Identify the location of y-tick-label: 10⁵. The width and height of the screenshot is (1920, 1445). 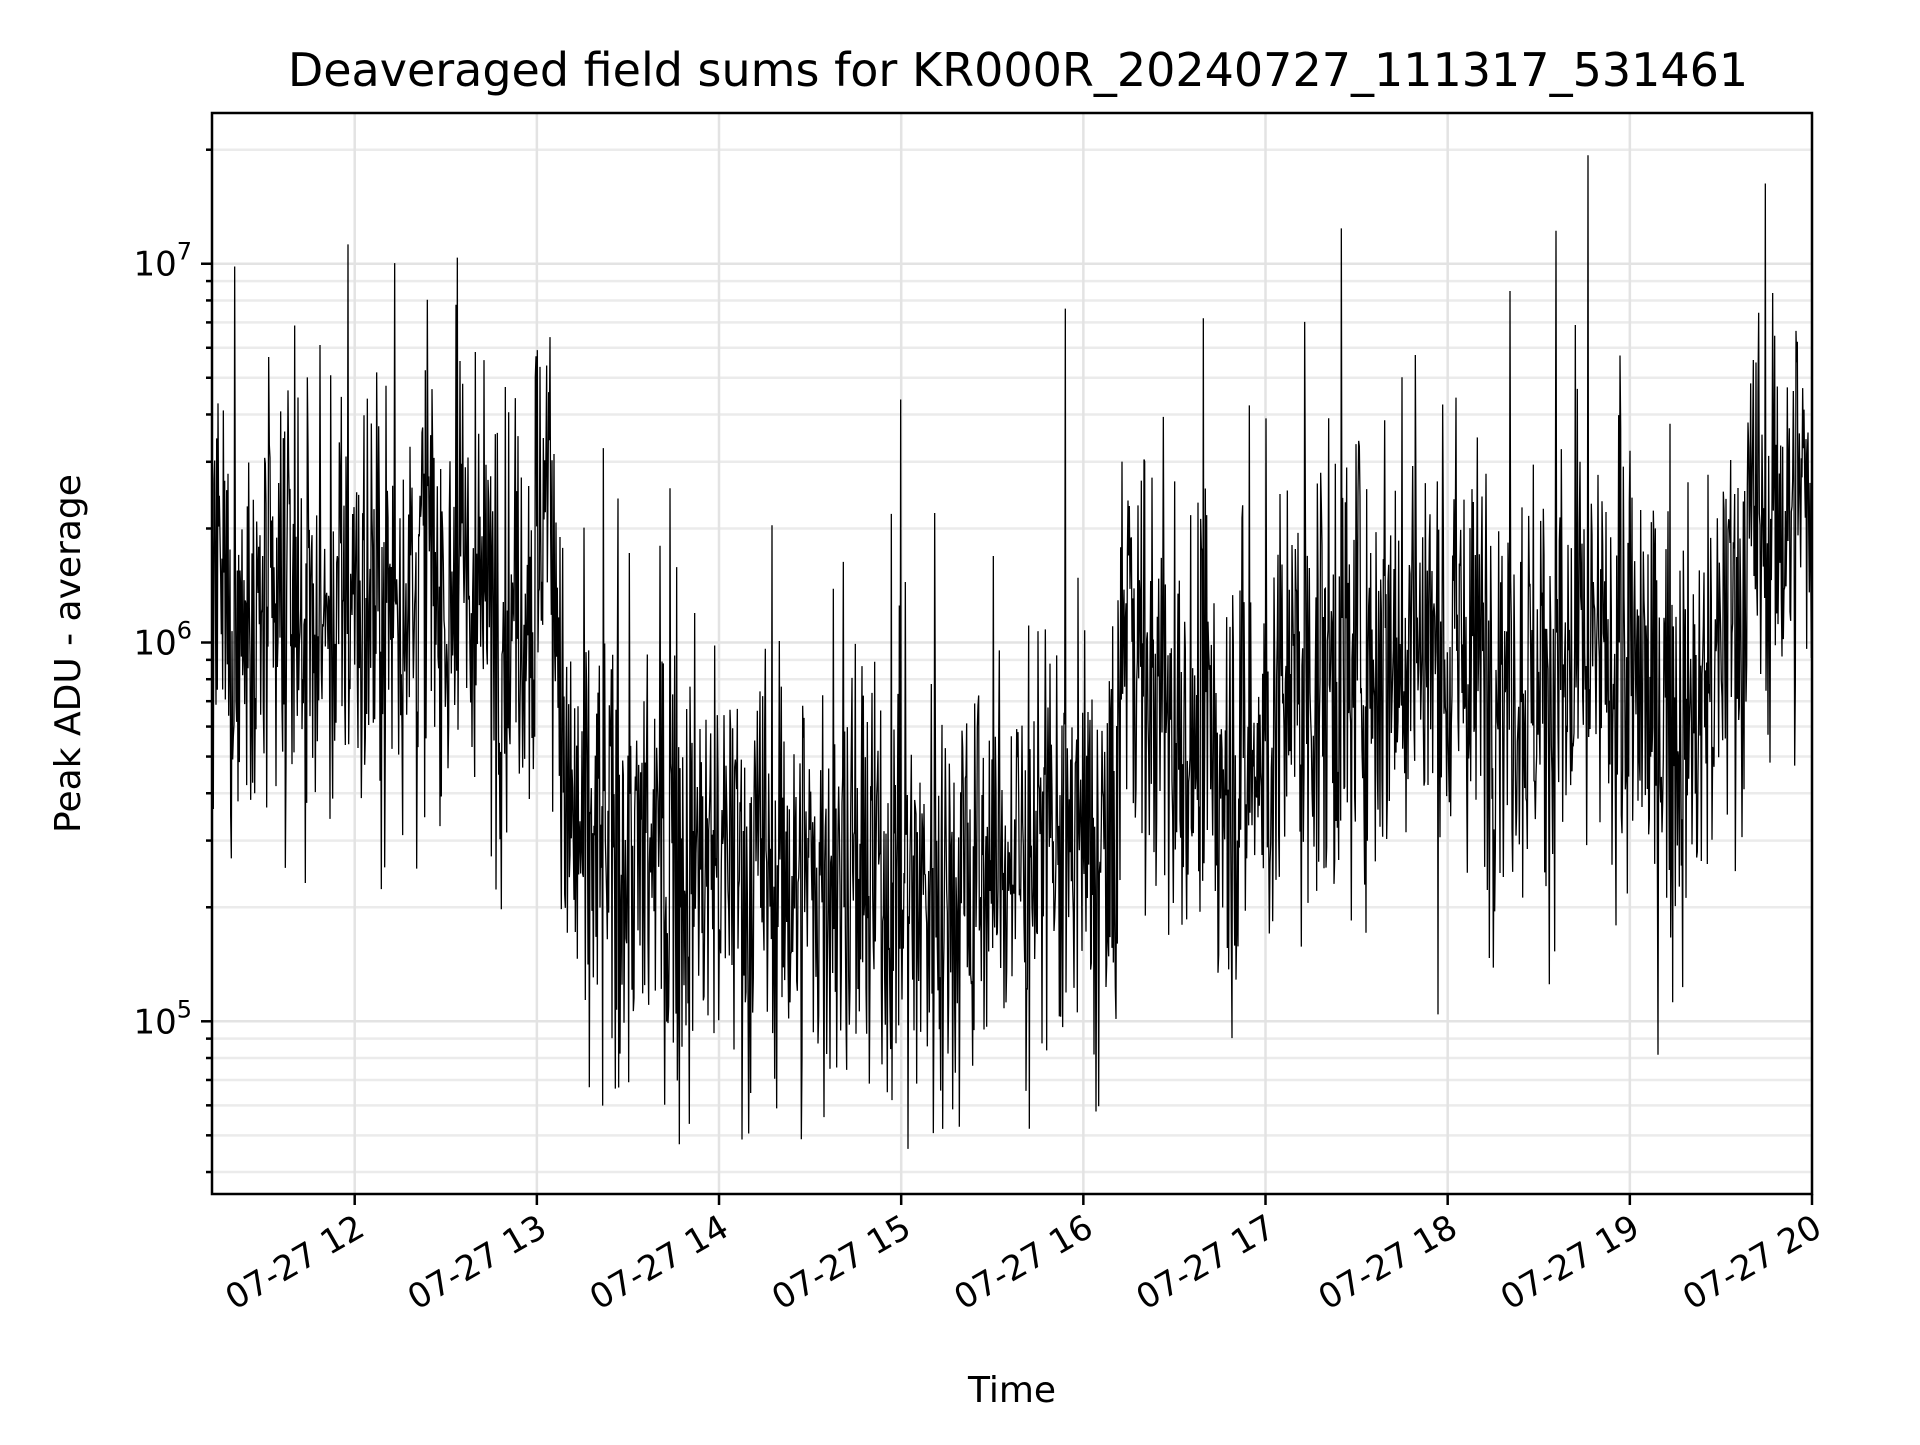
(162, 1018).